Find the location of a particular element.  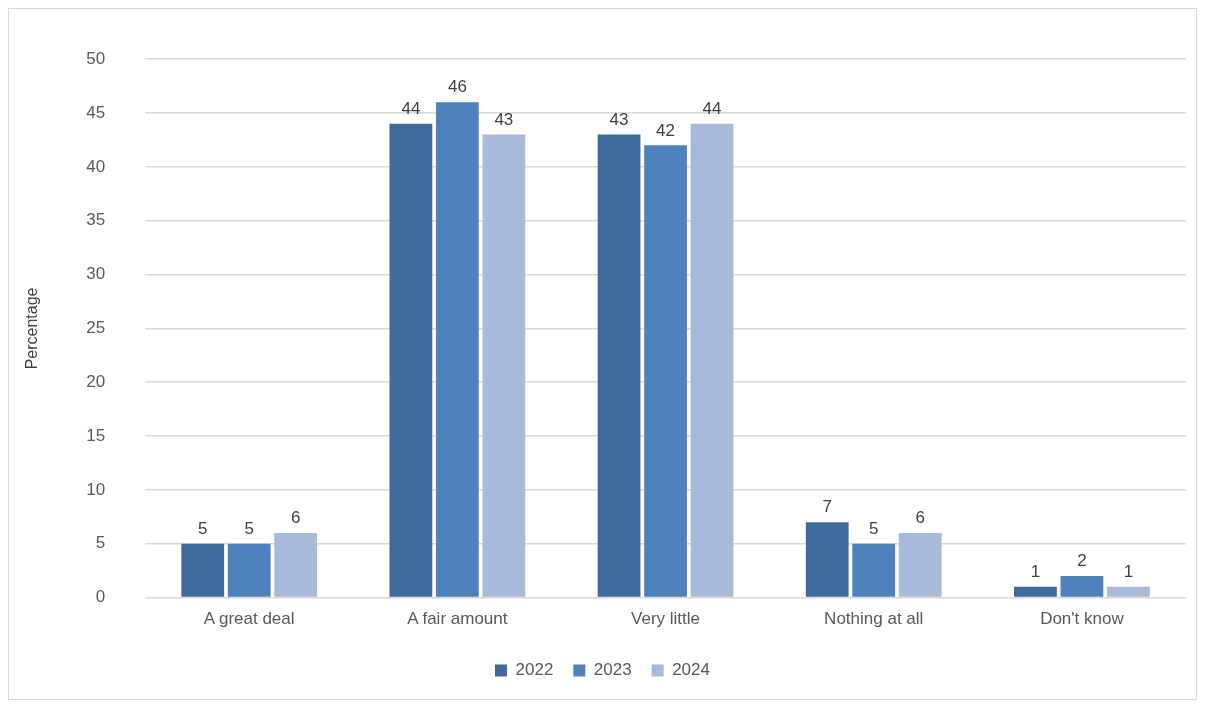

x-tick-label: Very little is located at coordinates (666, 619).